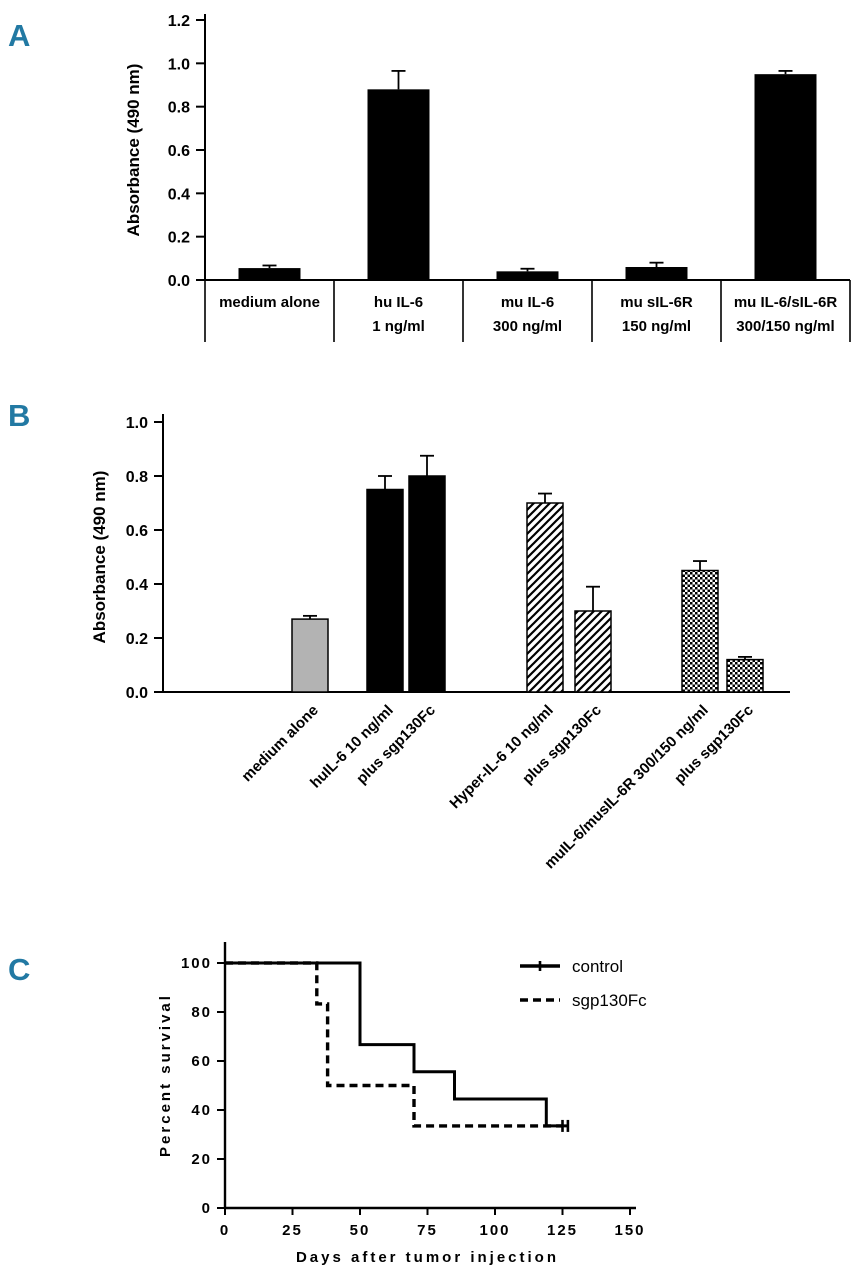 This screenshot has width=867, height=1280. I want to click on x-tick-label: 25, so click(292, 1230).